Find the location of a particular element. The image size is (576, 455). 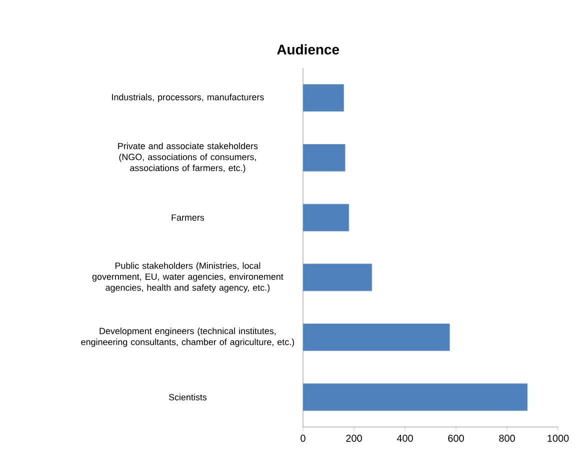

y-tick-label: Scientists is located at coordinates (187, 397).